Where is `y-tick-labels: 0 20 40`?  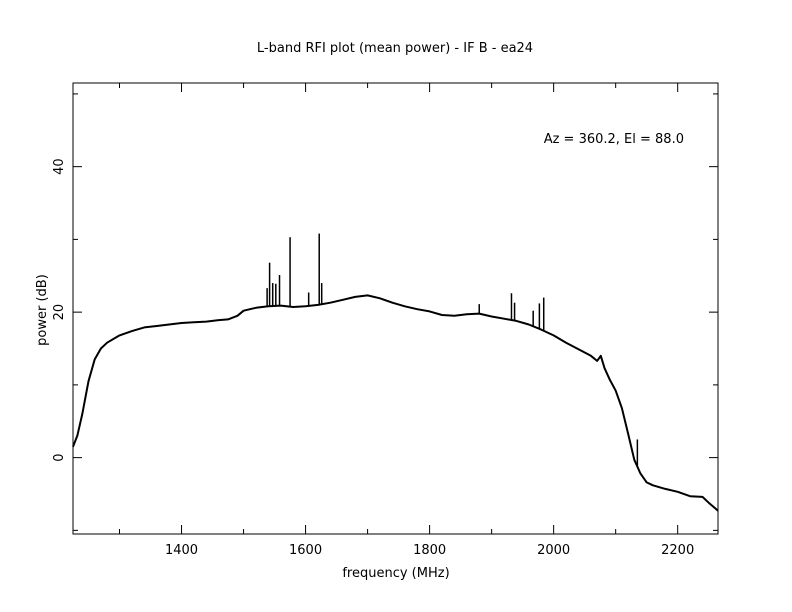
y-tick-labels: 0 20 40 is located at coordinates (59, 309).